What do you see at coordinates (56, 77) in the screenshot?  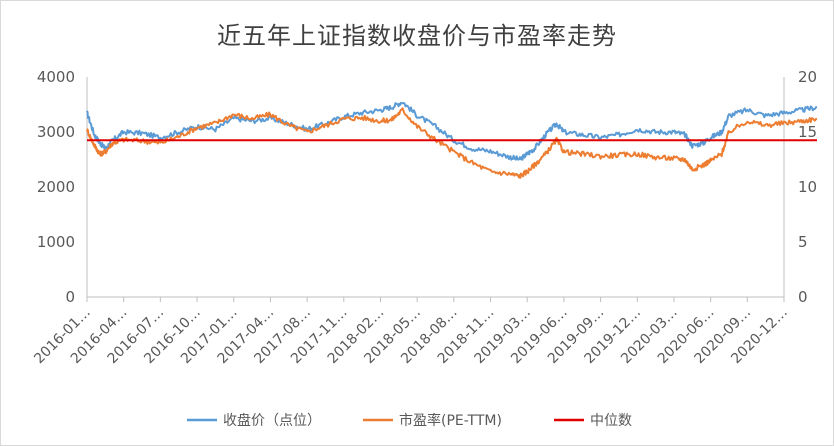 I see `y-left-tick-label: 4000` at bounding box center [56, 77].